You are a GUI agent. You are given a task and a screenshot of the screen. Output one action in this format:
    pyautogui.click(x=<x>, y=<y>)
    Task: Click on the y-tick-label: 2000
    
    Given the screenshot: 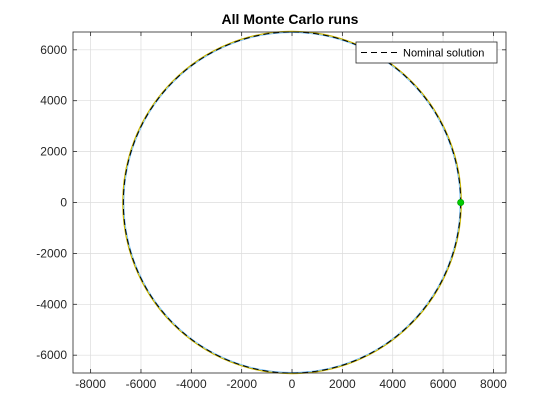 What is the action you would take?
    pyautogui.click(x=53, y=152)
    